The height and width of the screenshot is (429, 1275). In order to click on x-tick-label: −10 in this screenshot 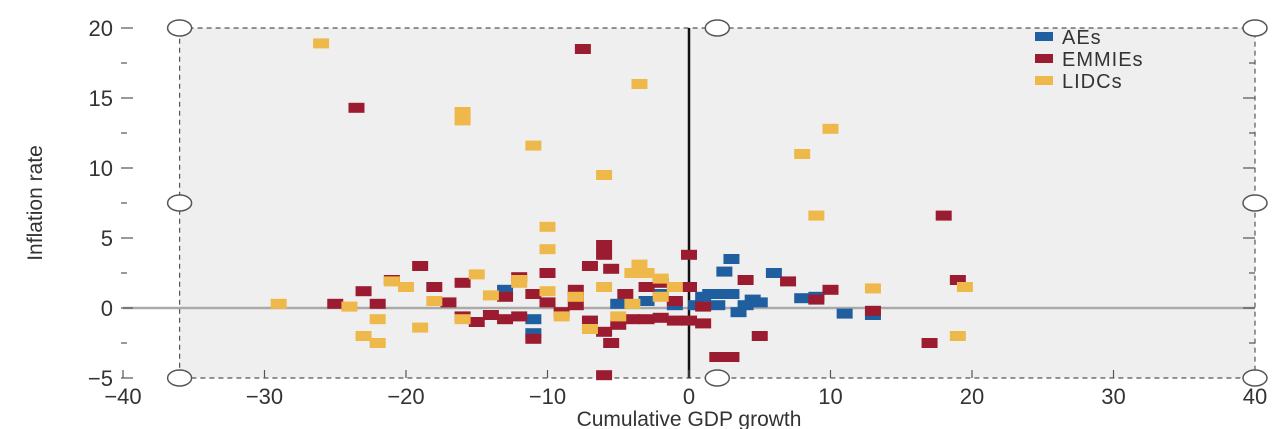, I will do `click(547, 396)`.